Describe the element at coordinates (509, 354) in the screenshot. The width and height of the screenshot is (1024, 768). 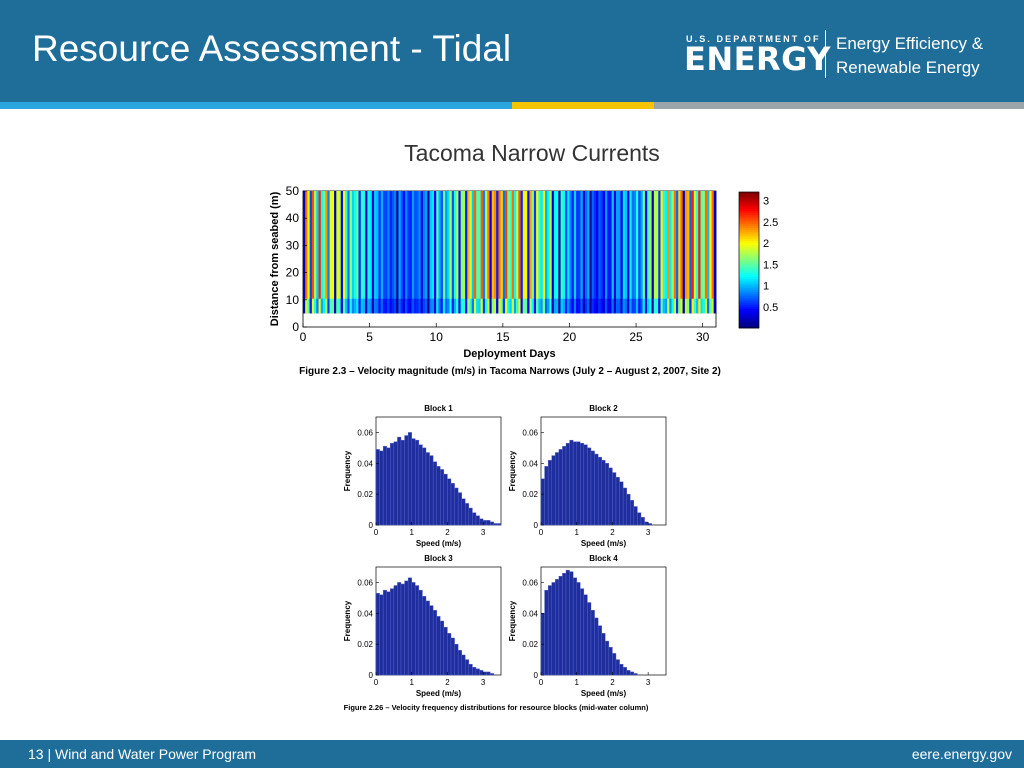
I see `heatmap-x-axis-label: Deployment Days` at that location.